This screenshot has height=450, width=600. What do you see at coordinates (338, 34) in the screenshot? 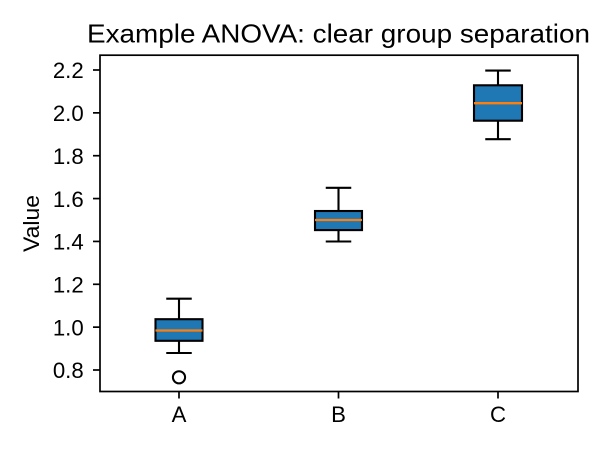
I see `svg-text:Example ANOVA: clear group sep: Example ANOVA: clear group separation` at bounding box center [338, 34].